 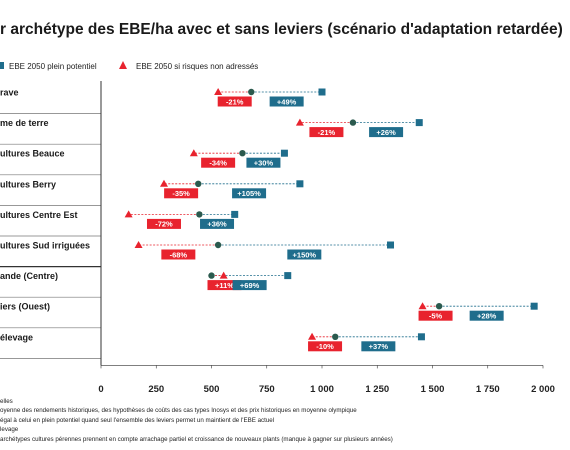 I want to click on data-row: ultures Beauce -34% +30%, so click(x=144, y=162).